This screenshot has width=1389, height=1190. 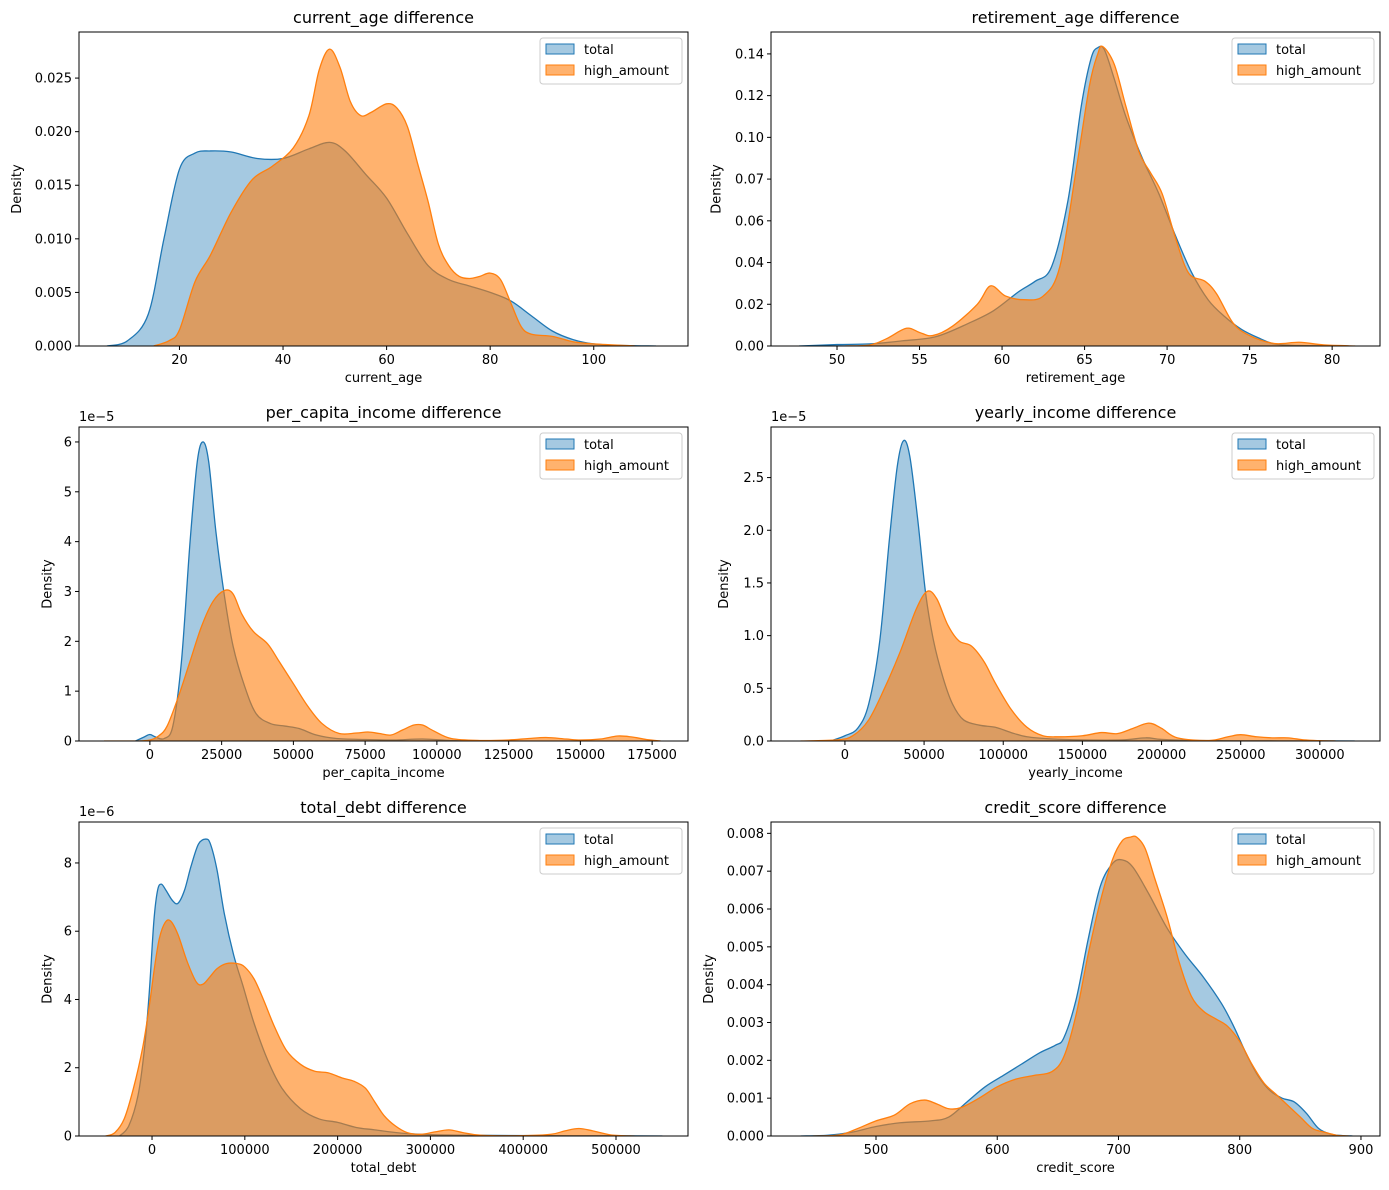 I want to click on y-tick-label: 0.04, so click(x=749, y=263).